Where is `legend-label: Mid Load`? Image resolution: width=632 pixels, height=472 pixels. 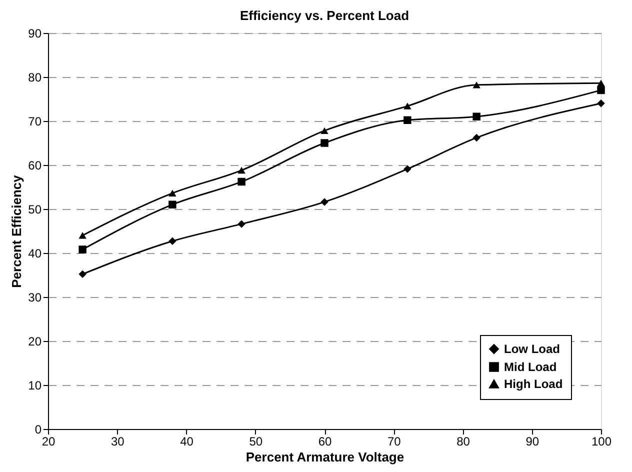
legend-label: Mid Load is located at coordinates (530, 367).